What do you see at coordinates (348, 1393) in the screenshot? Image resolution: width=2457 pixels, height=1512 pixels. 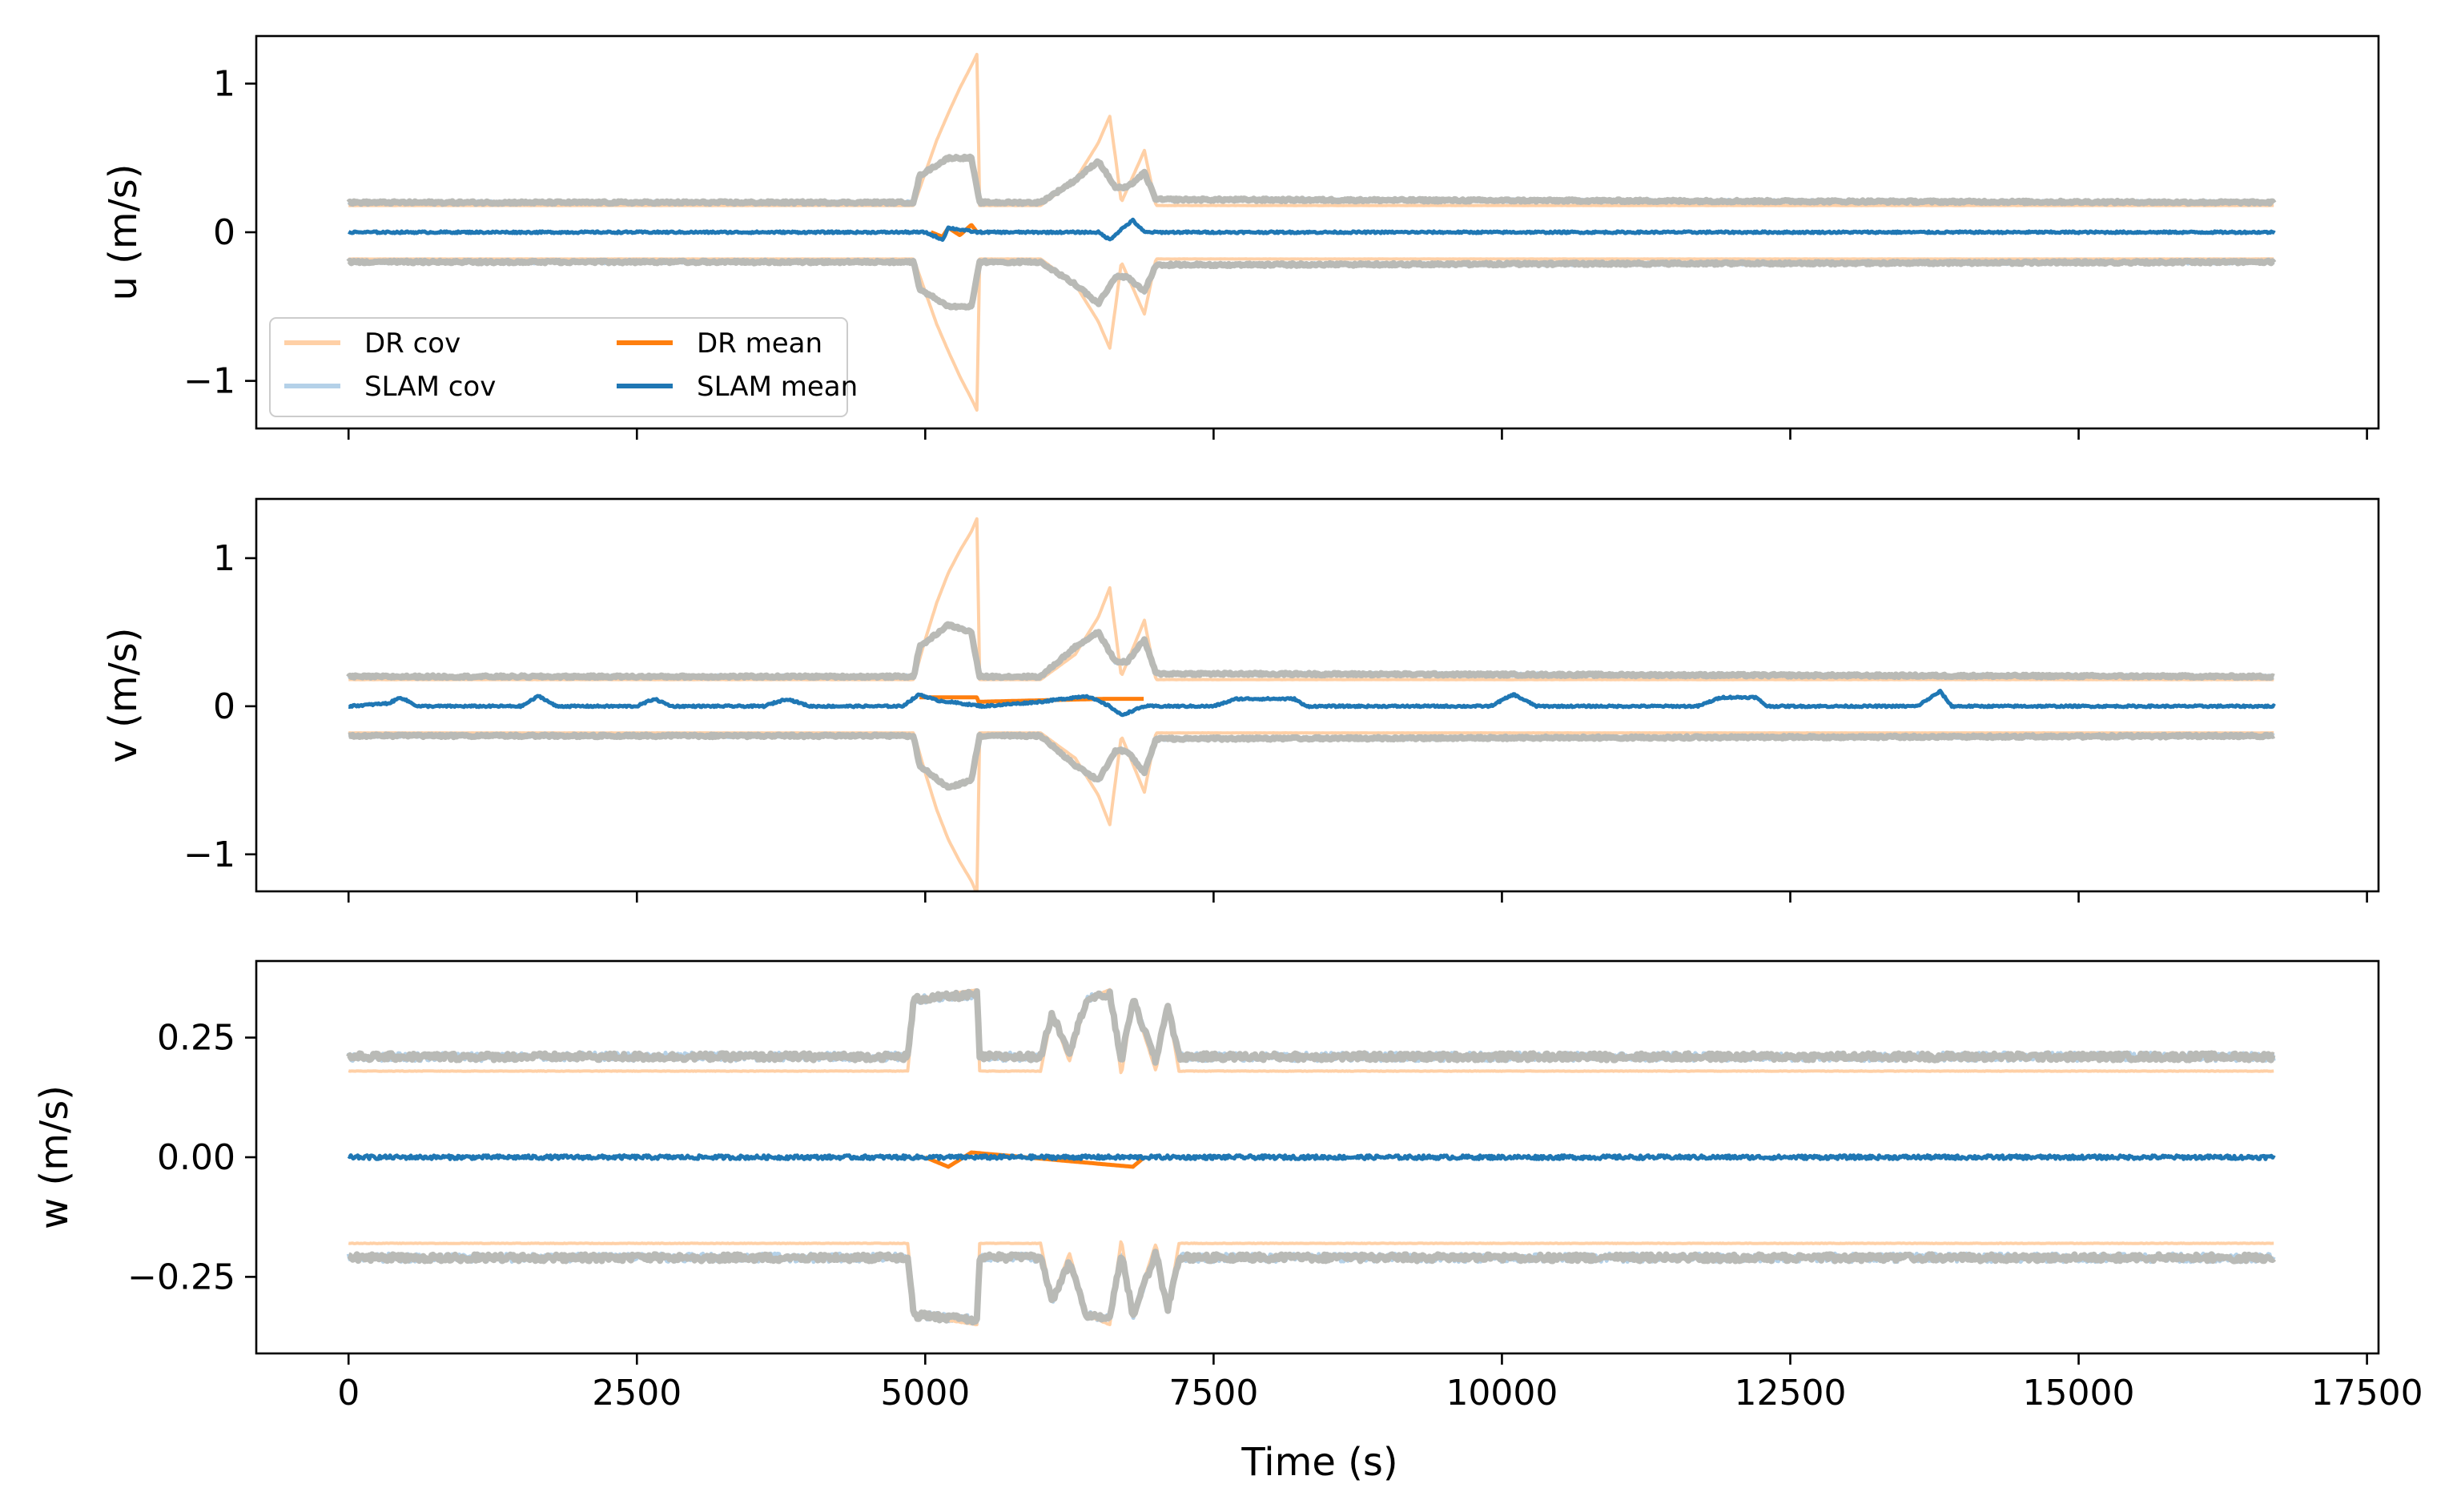 I see `x-tick-label: 0` at bounding box center [348, 1393].